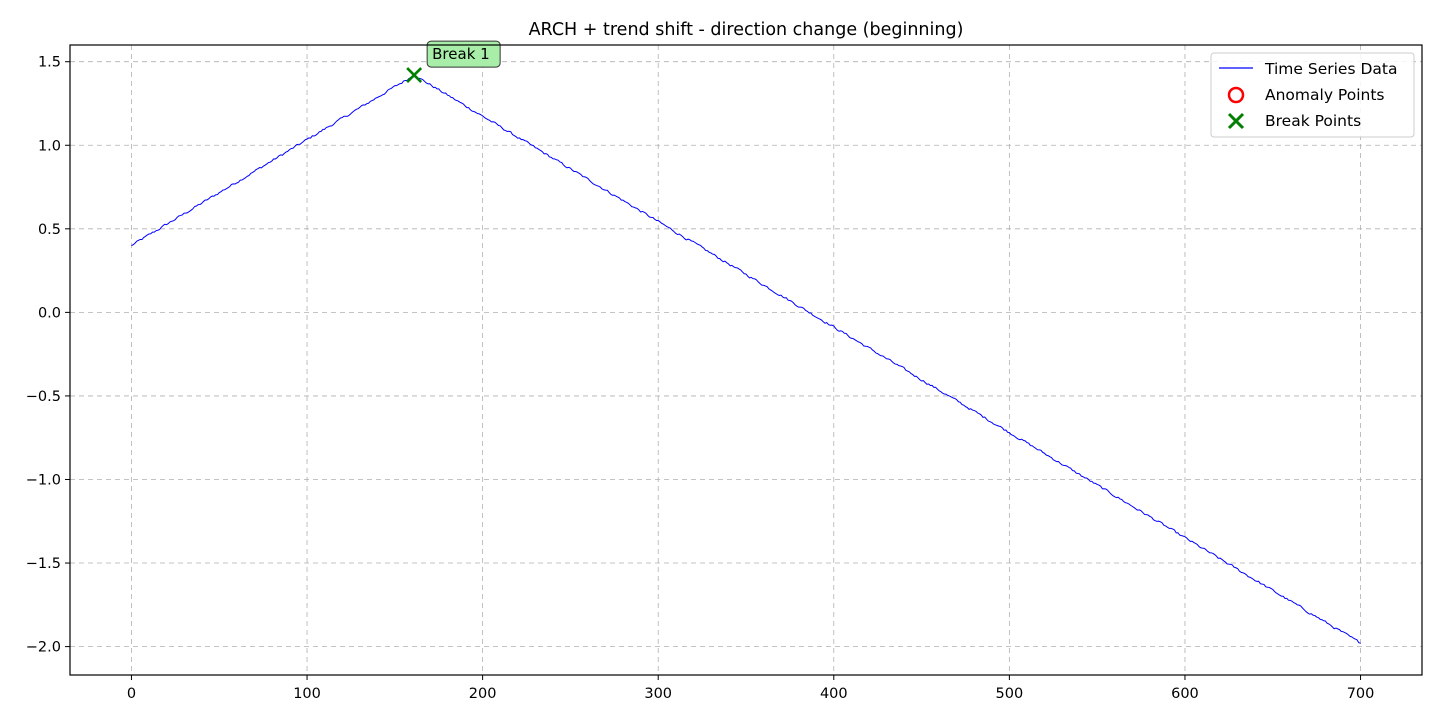 This screenshot has height=720, width=1440. What do you see at coordinates (483, 694) in the screenshot?
I see `x-tick-label: 200` at bounding box center [483, 694].